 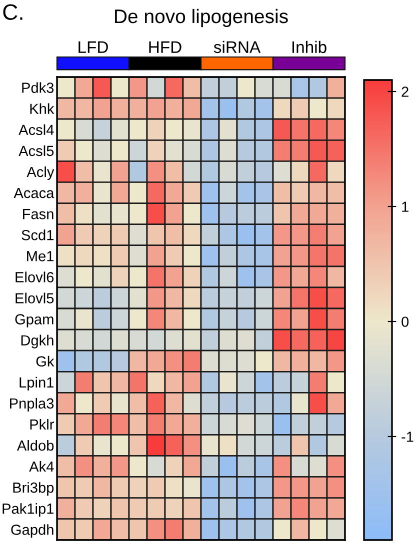 What do you see at coordinates (37, 383) in the screenshot?
I see `y-tick-label: Lpin1` at bounding box center [37, 383].